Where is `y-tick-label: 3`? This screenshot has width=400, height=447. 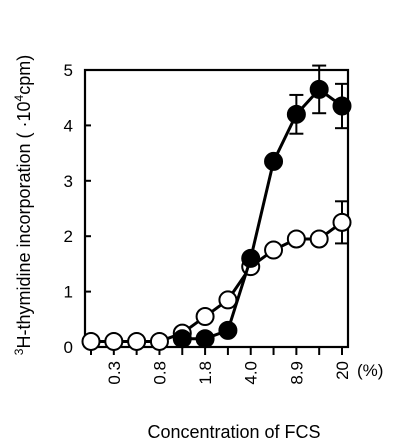 y-tick-label: 3 is located at coordinates (68, 181).